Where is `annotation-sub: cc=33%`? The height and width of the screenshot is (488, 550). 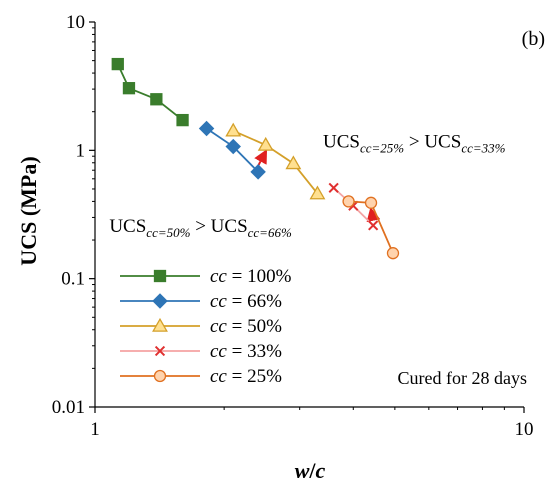
annotation-sub: cc=33% is located at coordinates (483, 148).